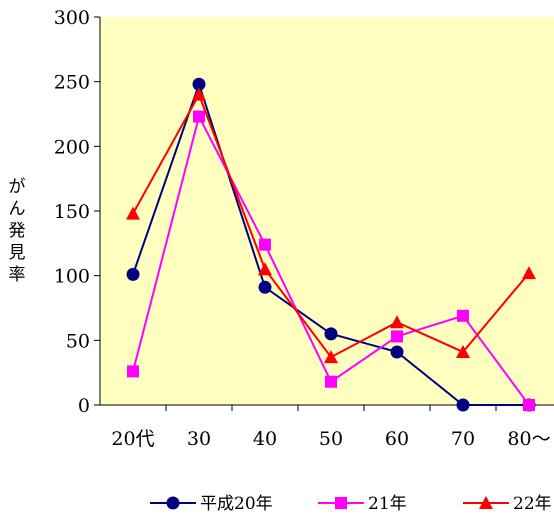 Image resolution: width=554 pixels, height=518 pixels. What do you see at coordinates (78, 341) in the screenshot?
I see `y-tick-label: 50` at bounding box center [78, 341].